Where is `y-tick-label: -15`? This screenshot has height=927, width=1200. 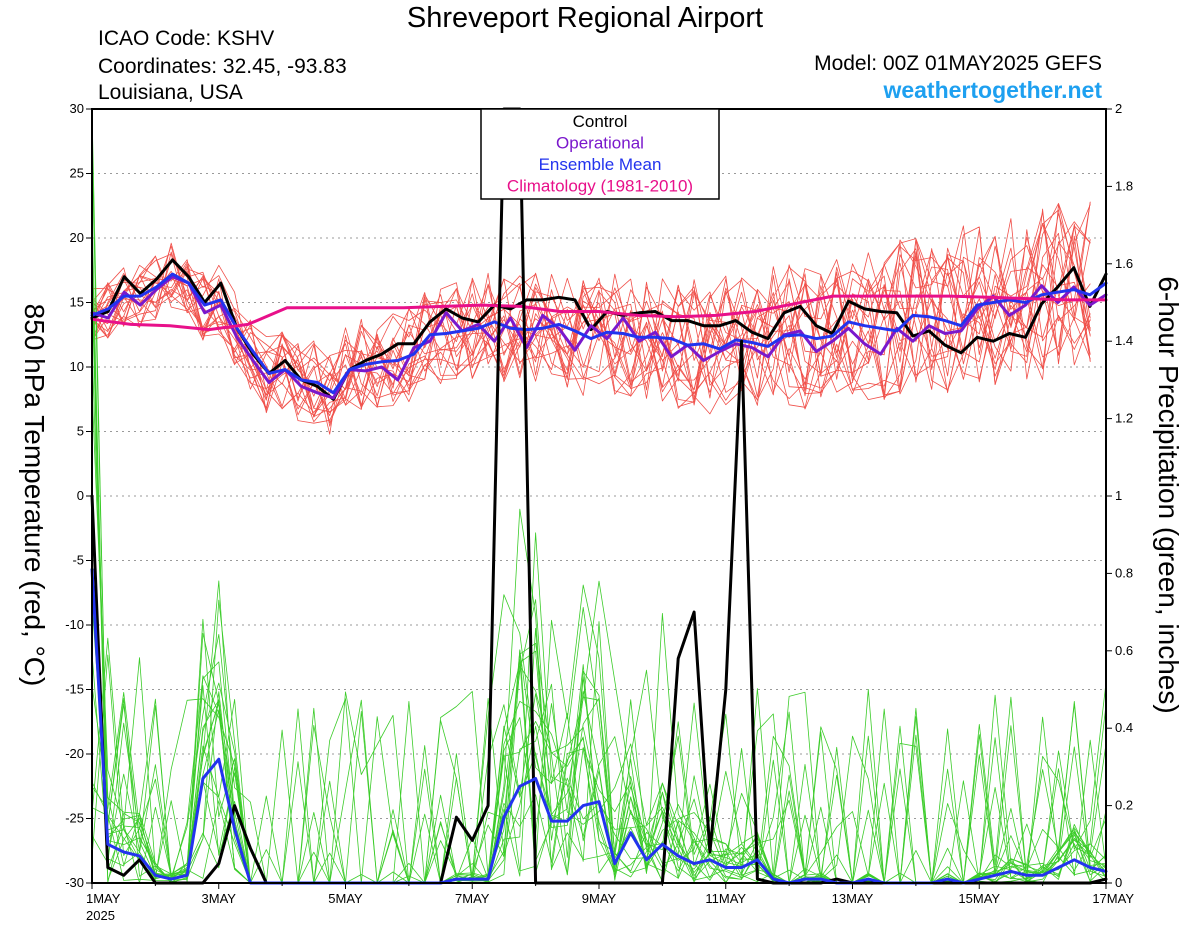
y-tick-label: -15 is located at coordinates (74, 689).